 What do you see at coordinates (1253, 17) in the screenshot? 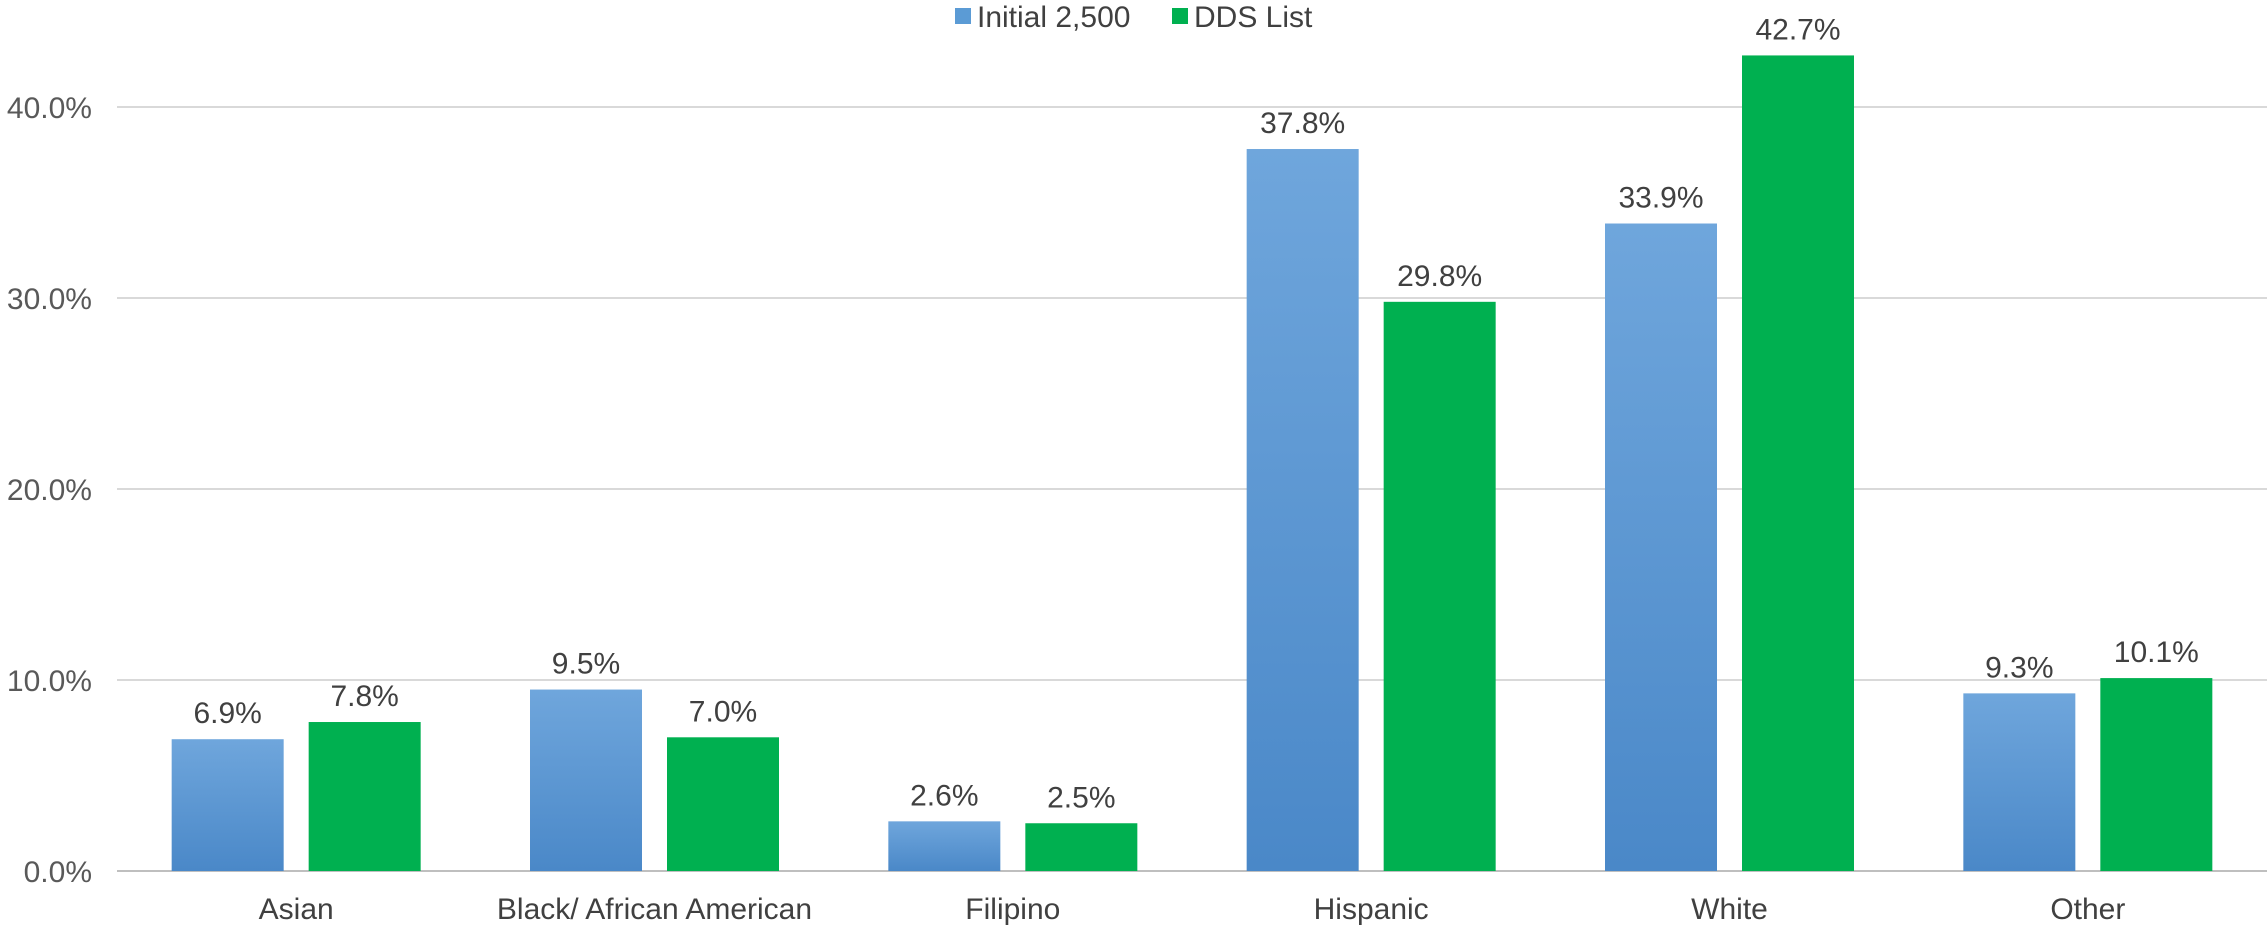
I see `legend-label-dds-list: DDS List` at bounding box center [1253, 17].